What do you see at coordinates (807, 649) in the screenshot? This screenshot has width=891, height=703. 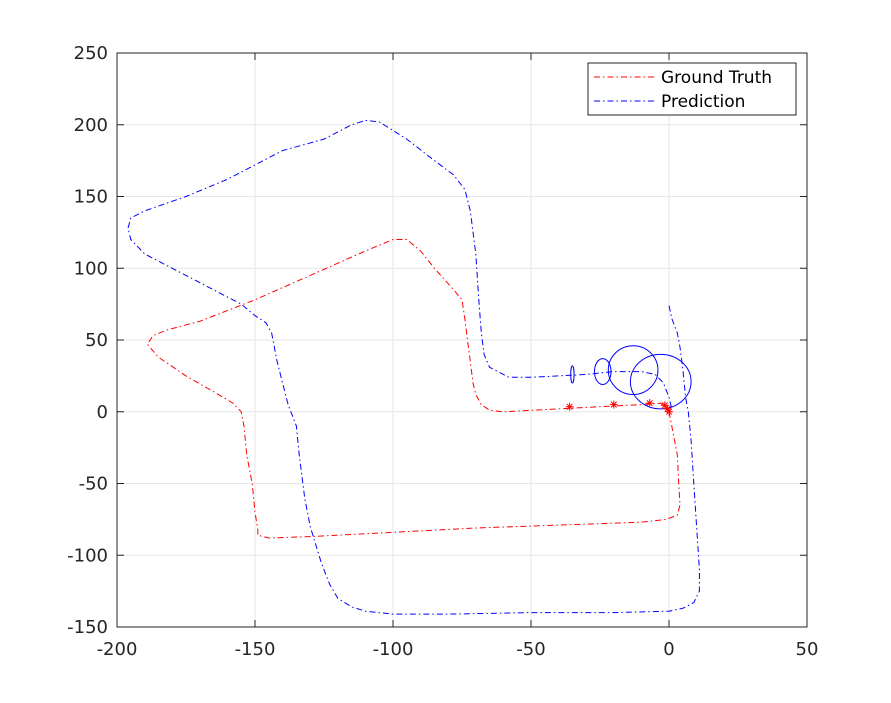 I see `x-tick-label: 50` at bounding box center [807, 649].